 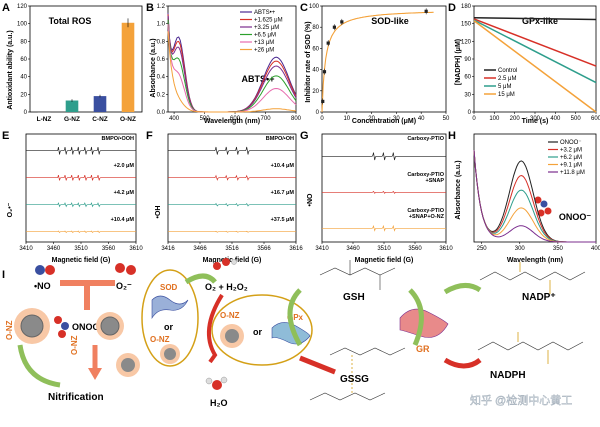 I want to click on epr-row-label: BMPO/•OH, so click(x=280, y=139).